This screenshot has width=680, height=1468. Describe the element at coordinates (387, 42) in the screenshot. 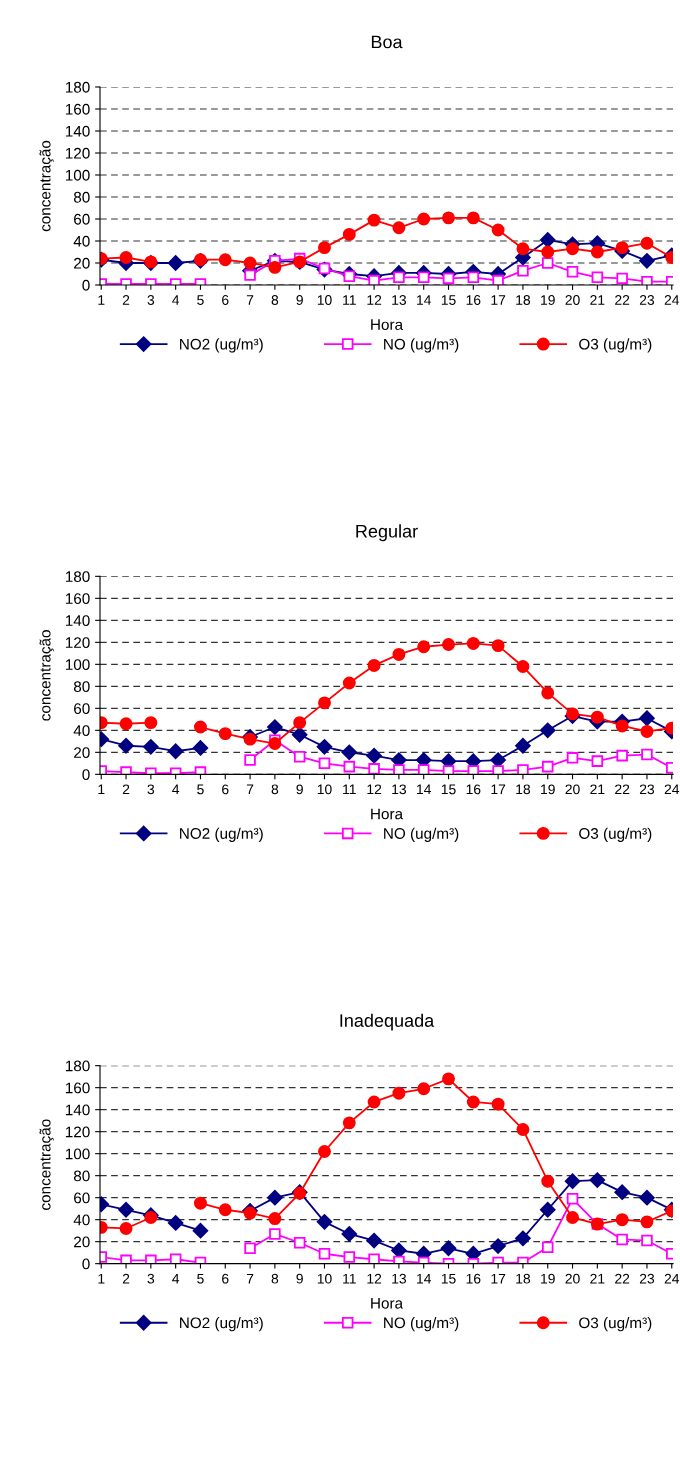

I see `chart-title: Boa` at that location.